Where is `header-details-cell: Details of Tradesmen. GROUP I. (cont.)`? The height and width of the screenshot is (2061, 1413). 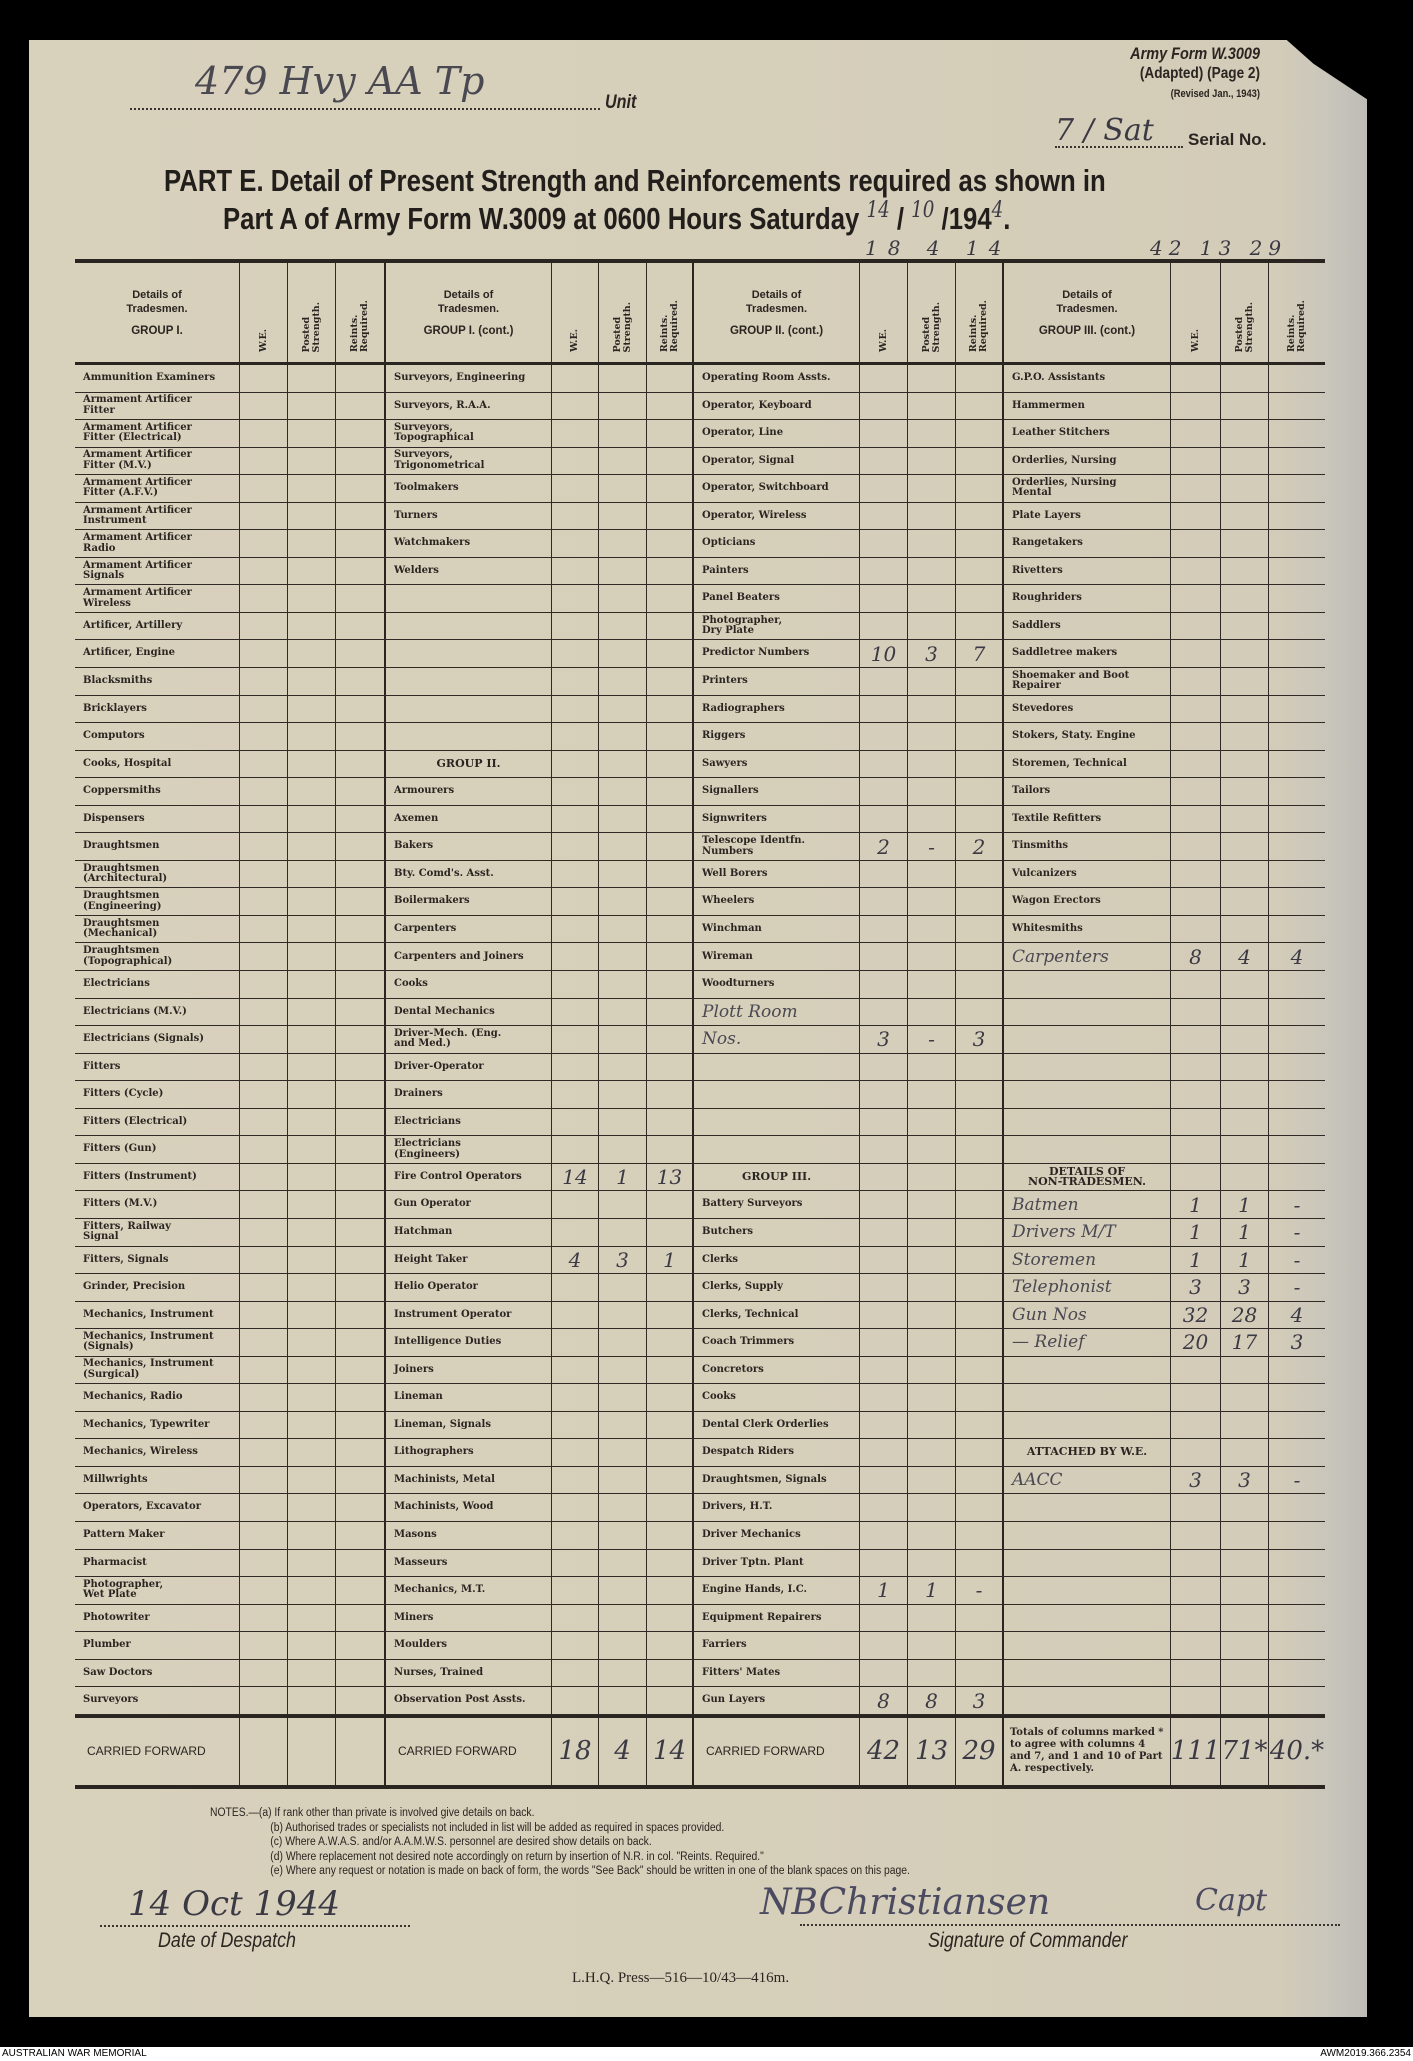 header-details-cell: Details of Tradesmen. GROUP I. (cont.) is located at coordinates (469, 312).